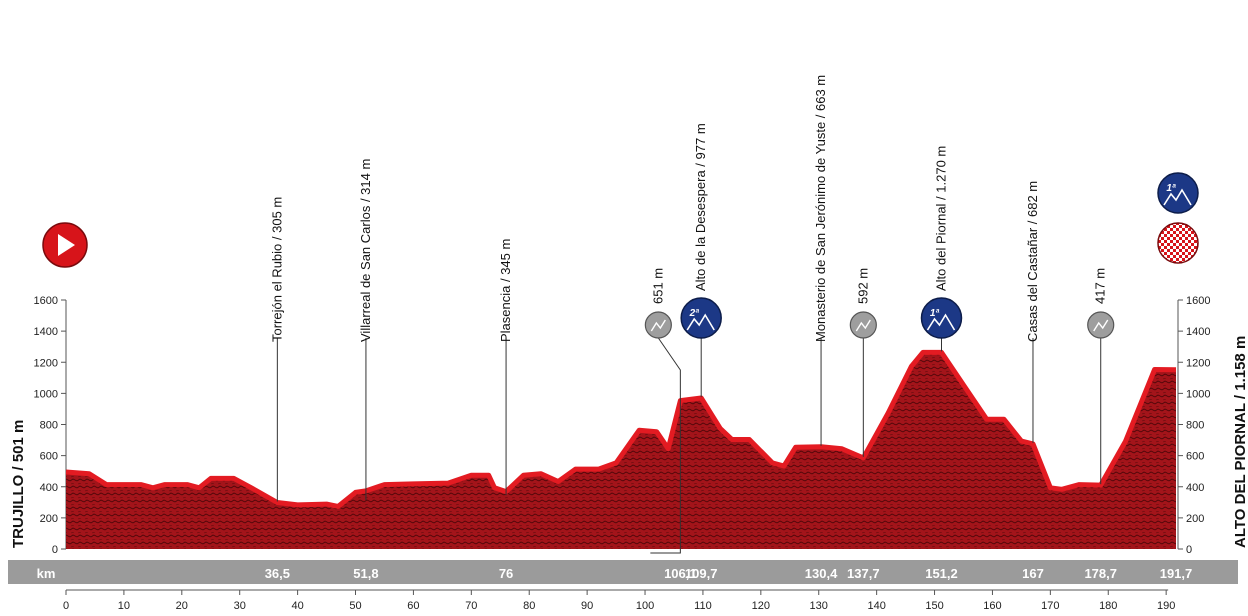 Image resolution: width=1248 pixels, height=616 pixels. What do you see at coordinates (665, 445) in the screenshot?
I see `waypoint-line` at bounding box center [665, 445].